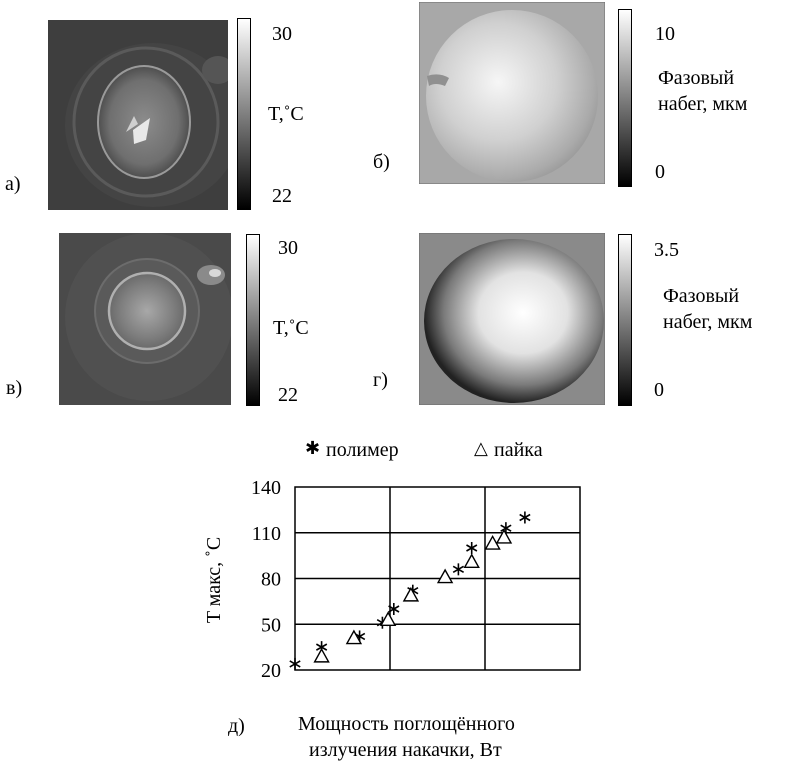  Describe the element at coordinates (266, 488) in the screenshot. I see `y-tick-label: 140` at that location.